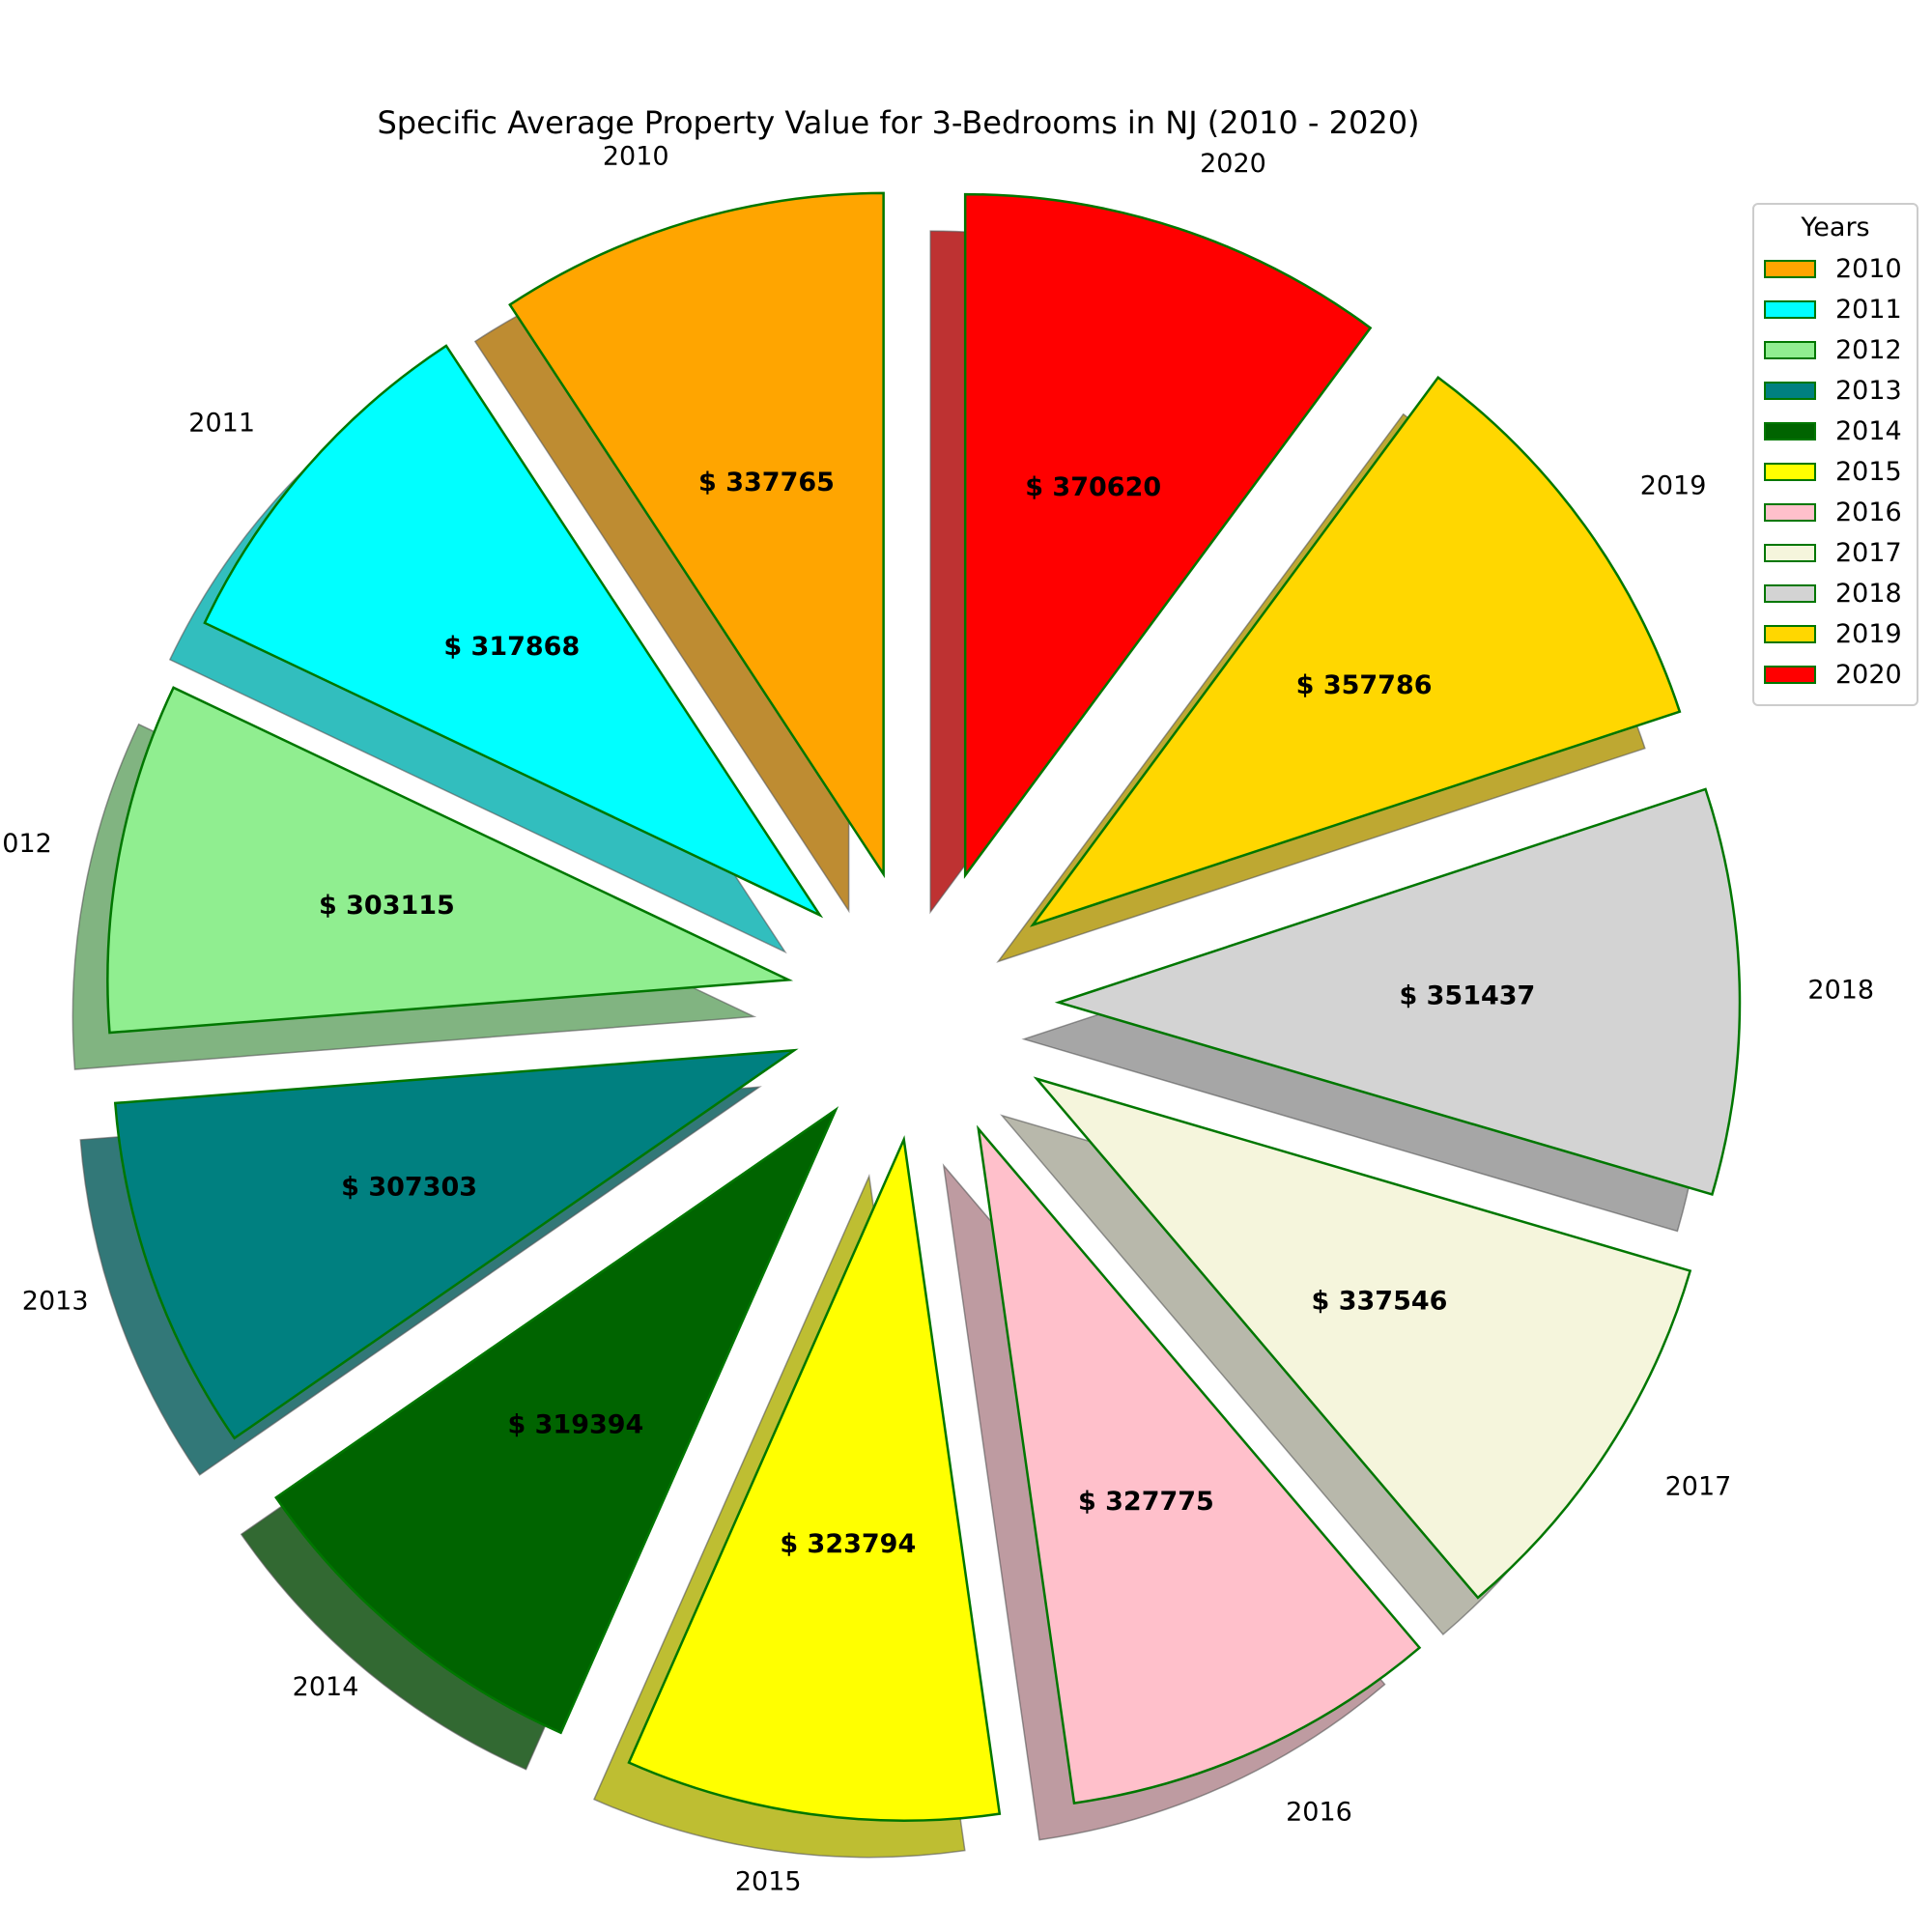 The height and width of the screenshot is (1932, 1932). I want to click on legend-swatch-2017, so click(1790, 552).